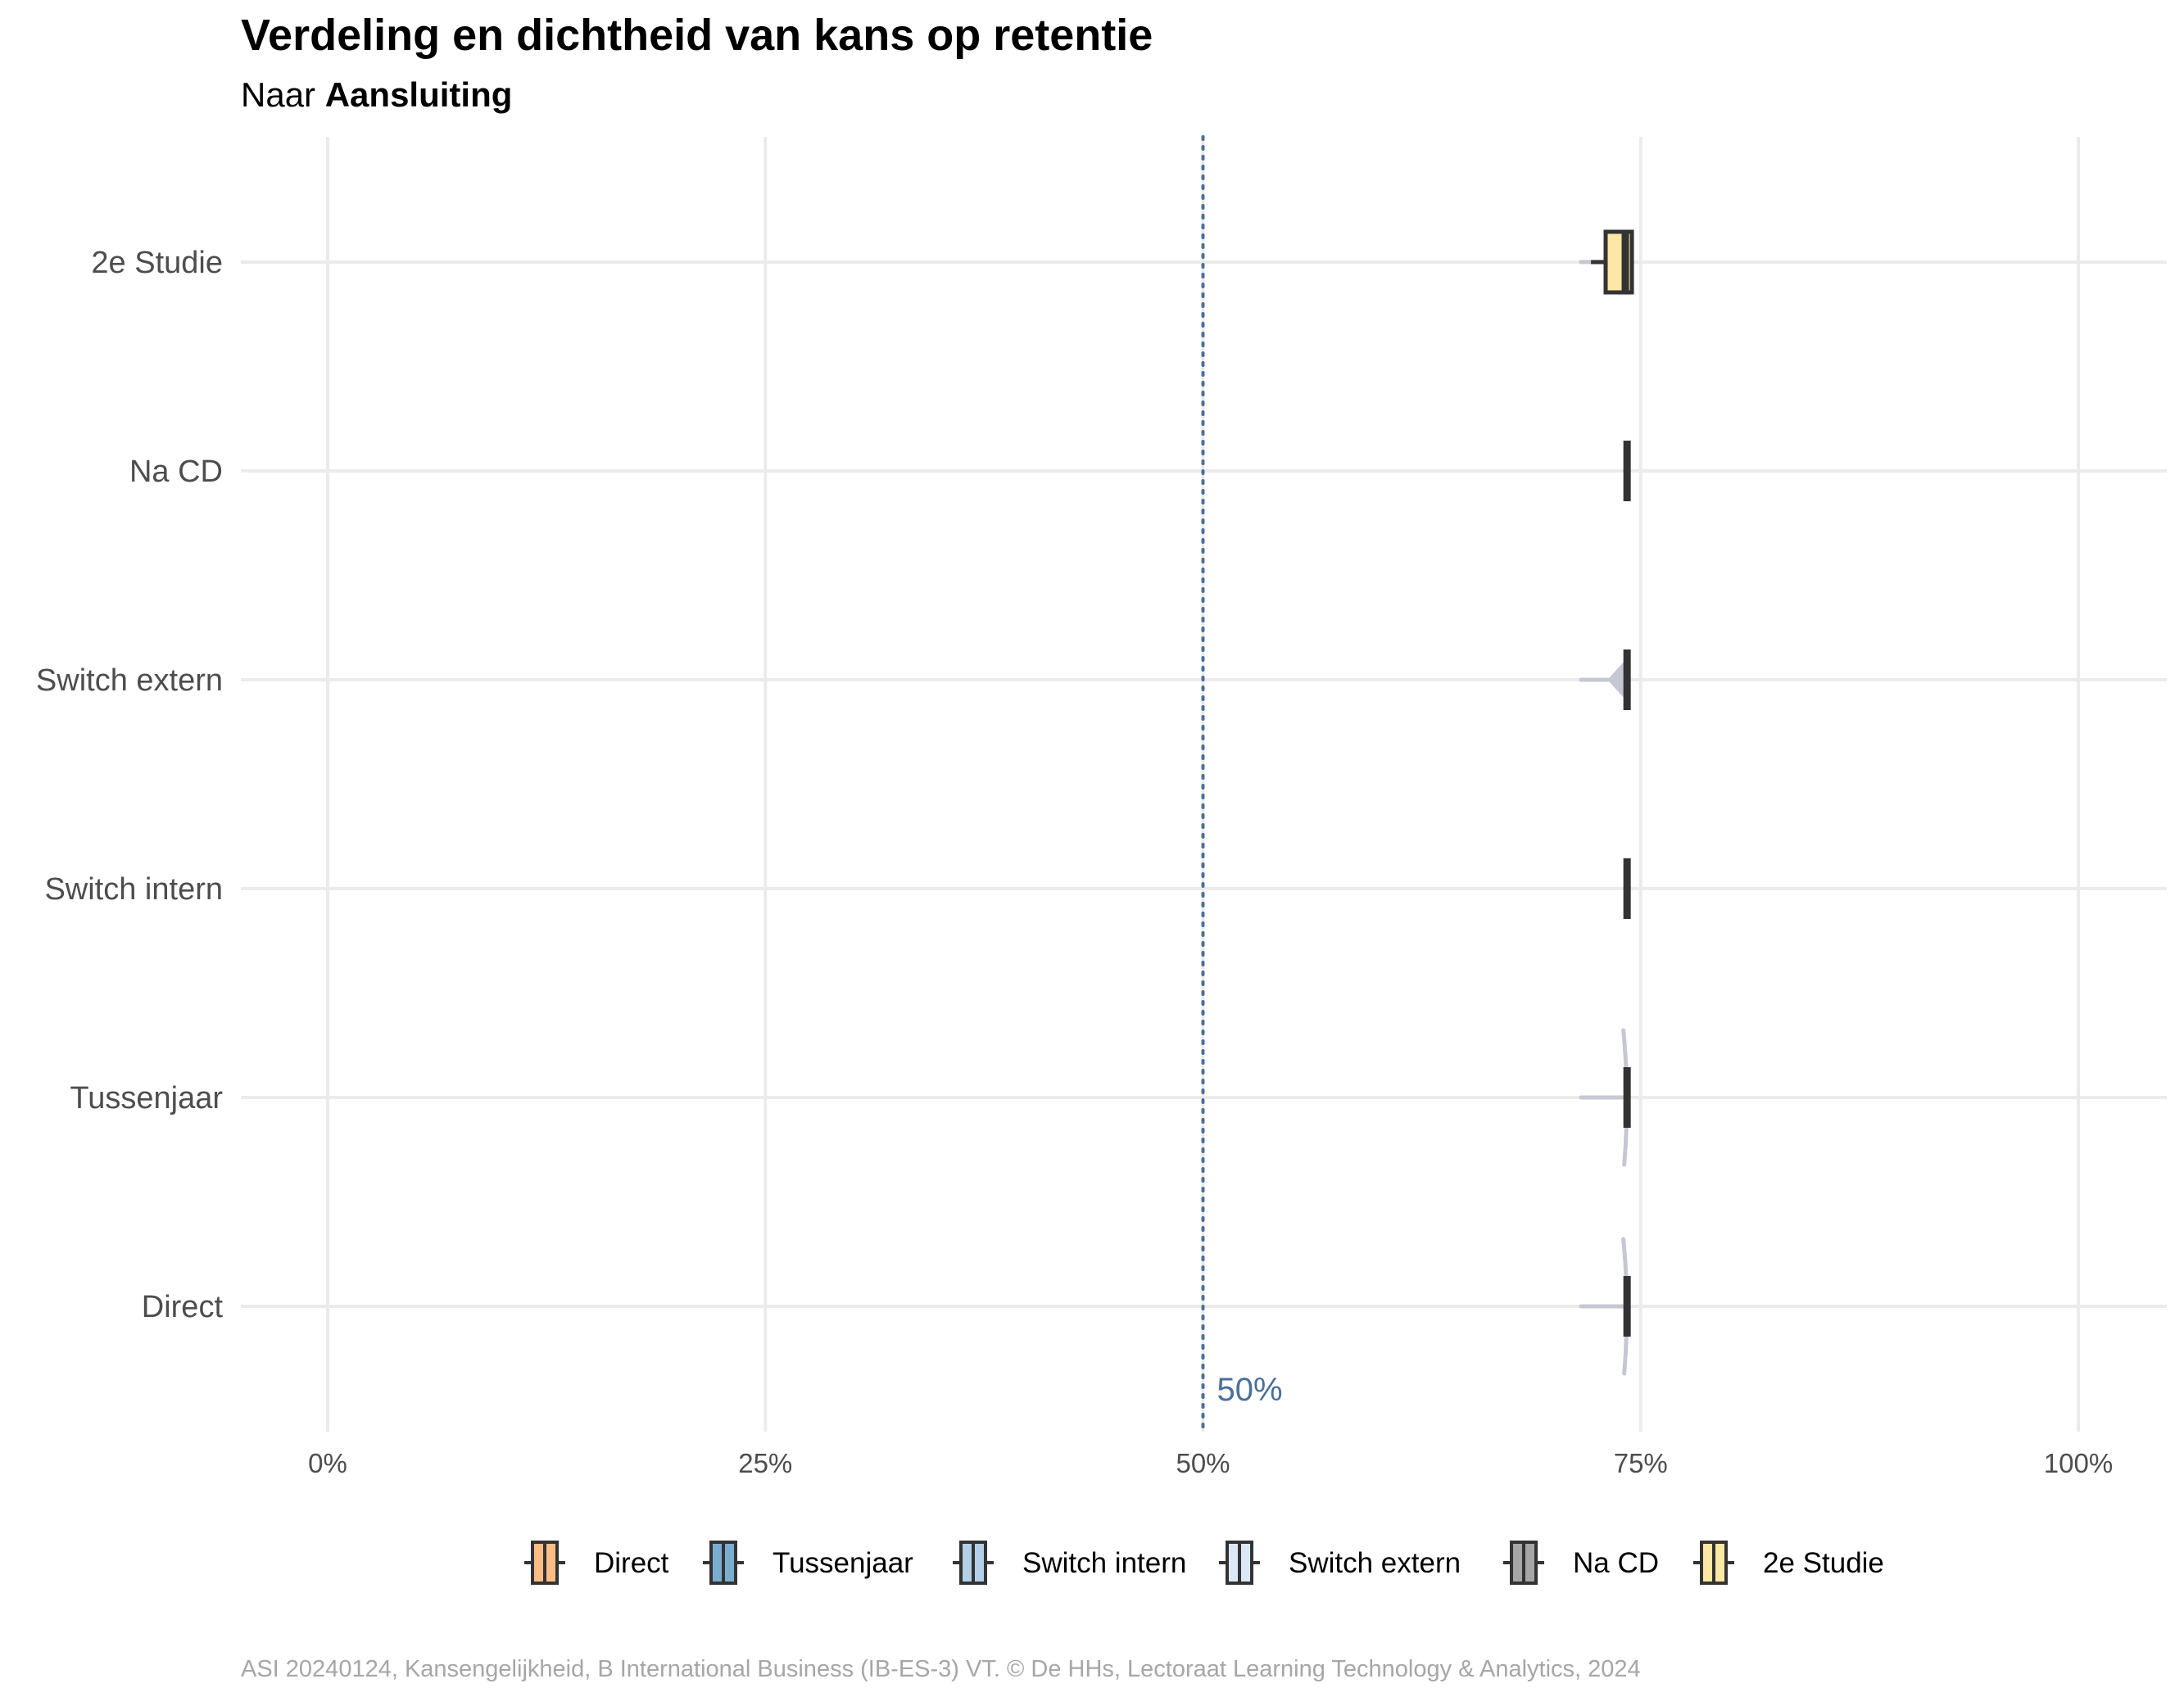 Image resolution: width=2184 pixels, height=1706 pixels. What do you see at coordinates (157, 263) in the screenshot?
I see `y-tick-label: 2e Studie` at bounding box center [157, 263].